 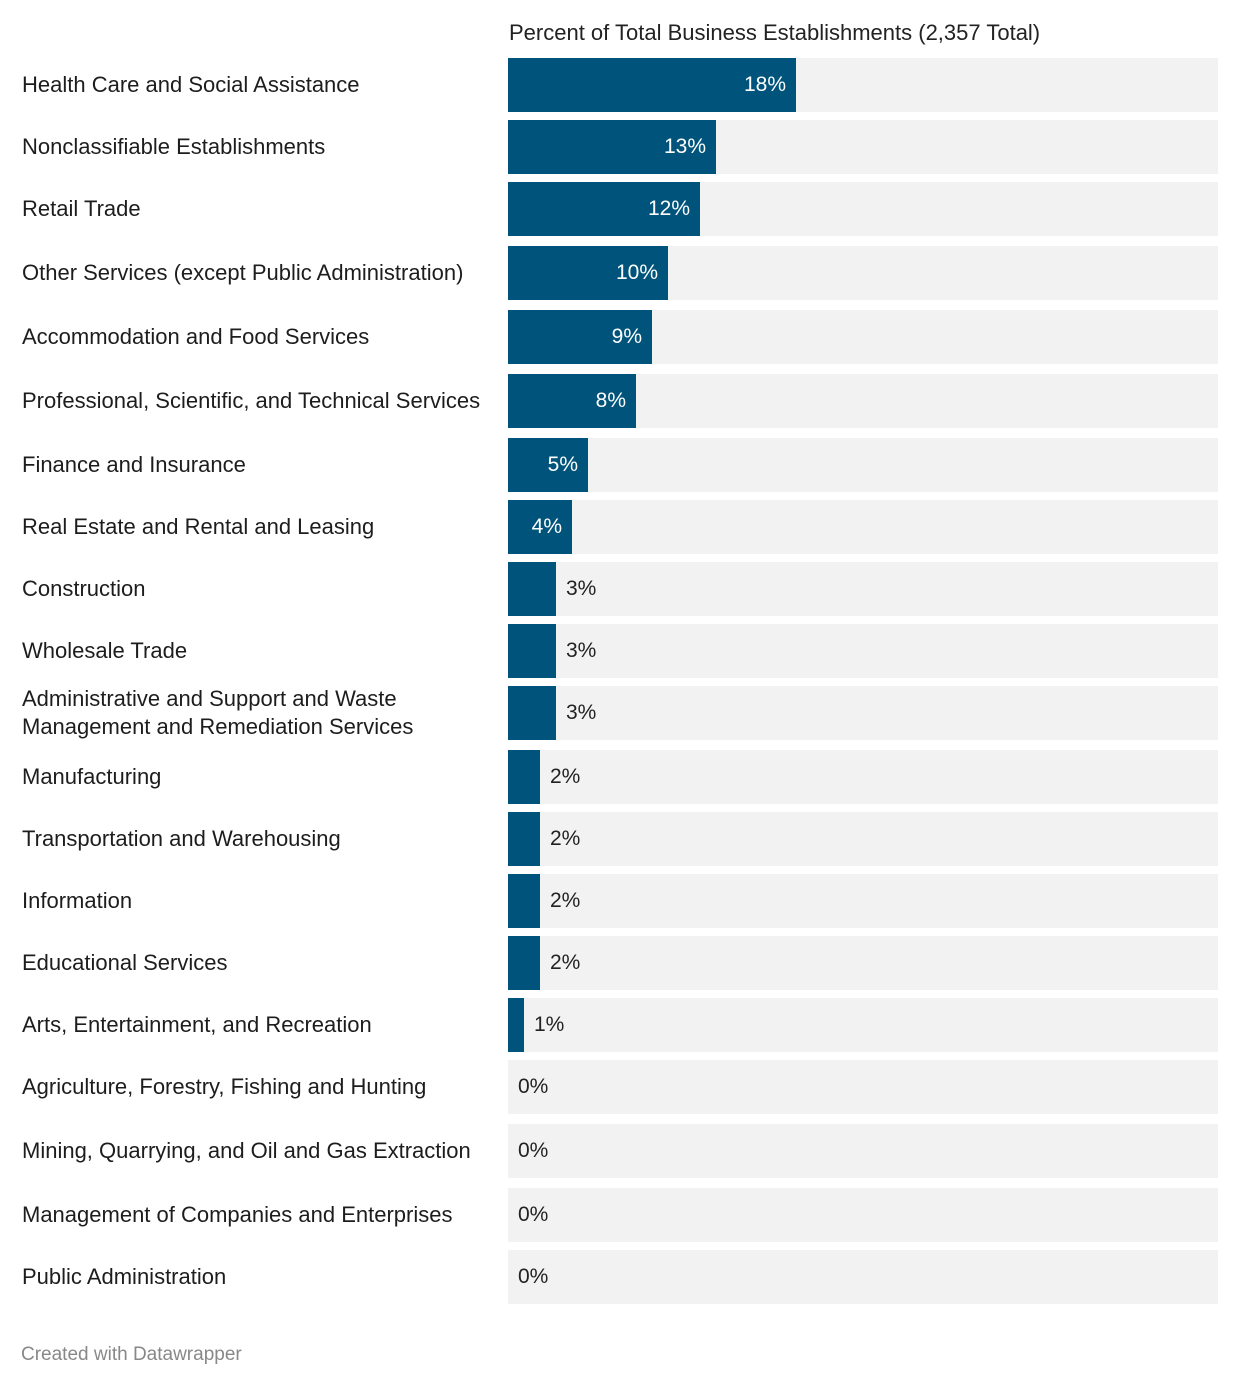 I want to click on bar-row: Educational Services 2%, so click(x=609, y=963).